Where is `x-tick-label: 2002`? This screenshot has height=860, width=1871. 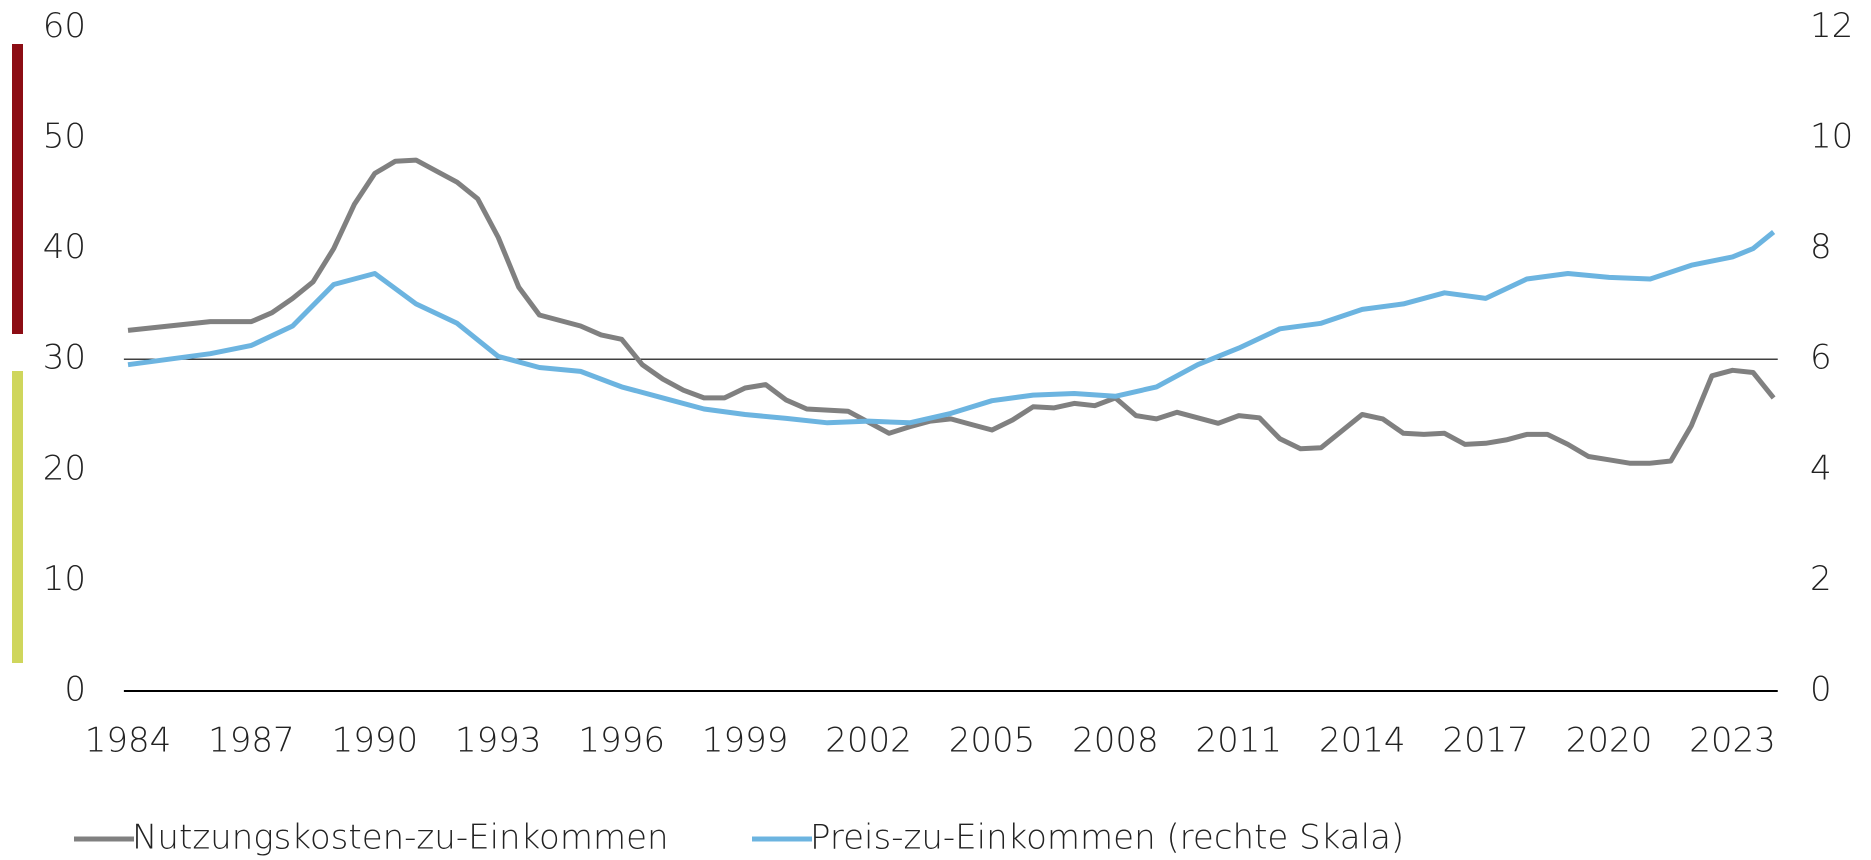 x-tick-label: 2002 is located at coordinates (868, 741).